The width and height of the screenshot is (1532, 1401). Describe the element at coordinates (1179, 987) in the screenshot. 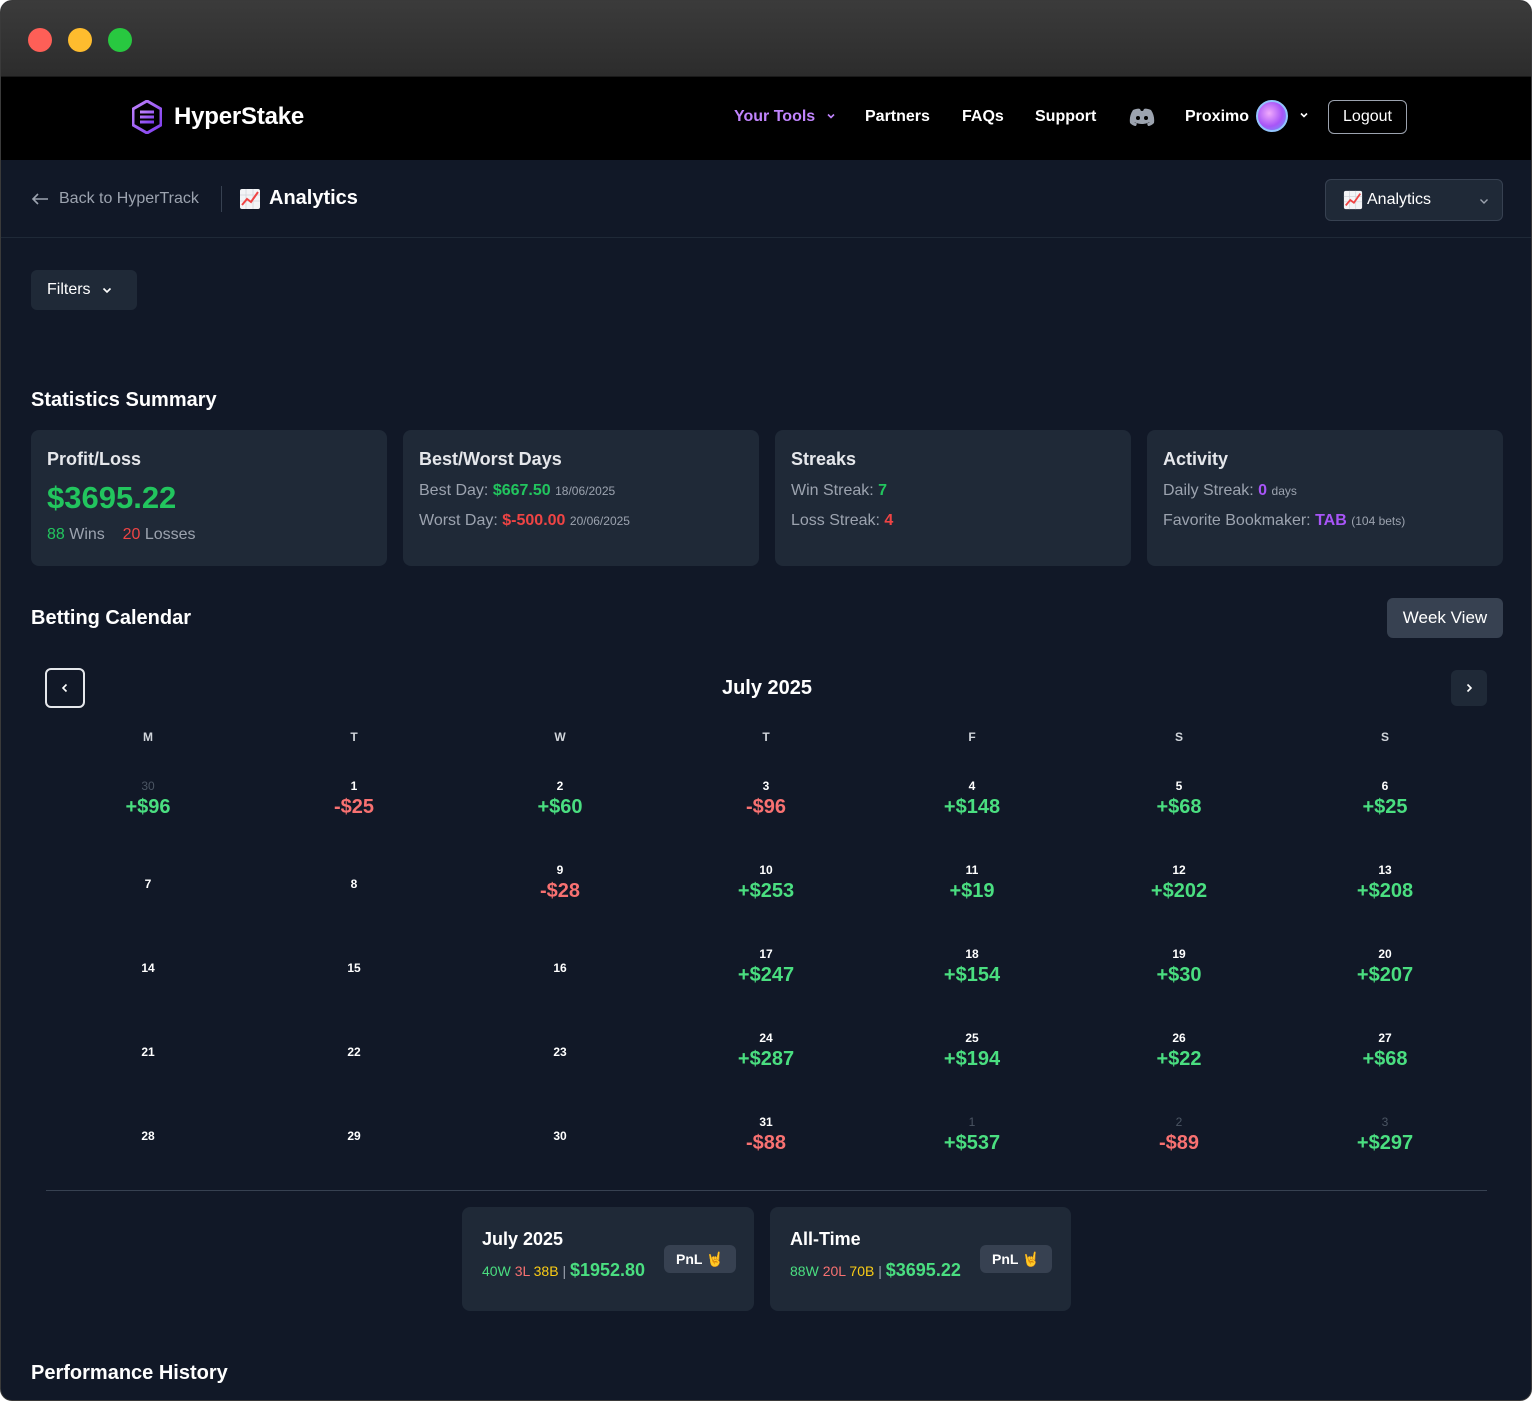

I see `calendar-day-cell: 19 +$30` at that location.